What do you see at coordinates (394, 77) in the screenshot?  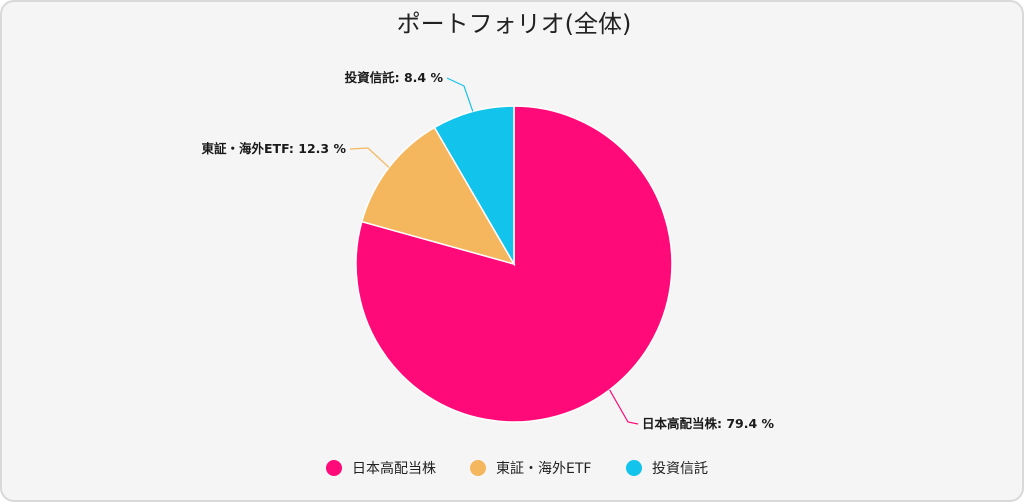 I see `slice-label-3: 投資信託: 8.4 %` at bounding box center [394, 77].